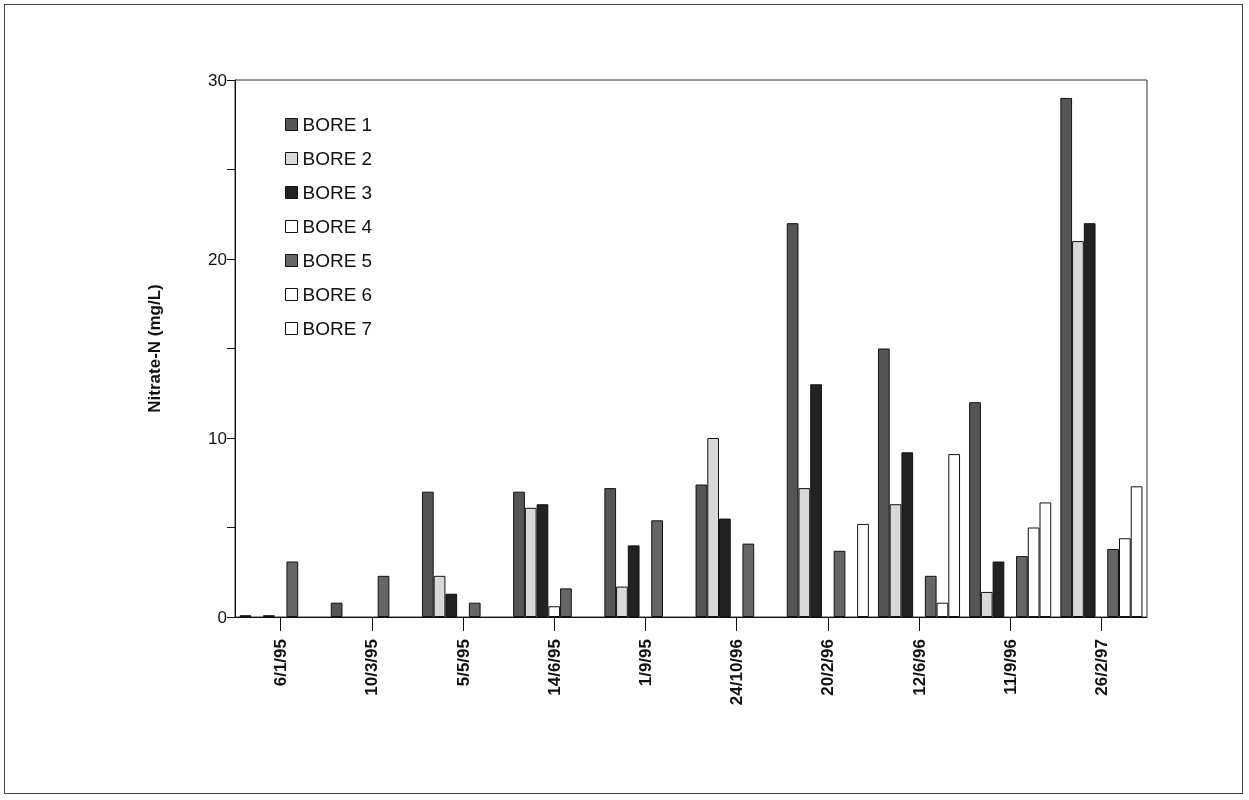  What do you see at coordinates (337, 158) in the screenshot?
I see `legend-label: BORE 2` at bounding box center [337, 158].